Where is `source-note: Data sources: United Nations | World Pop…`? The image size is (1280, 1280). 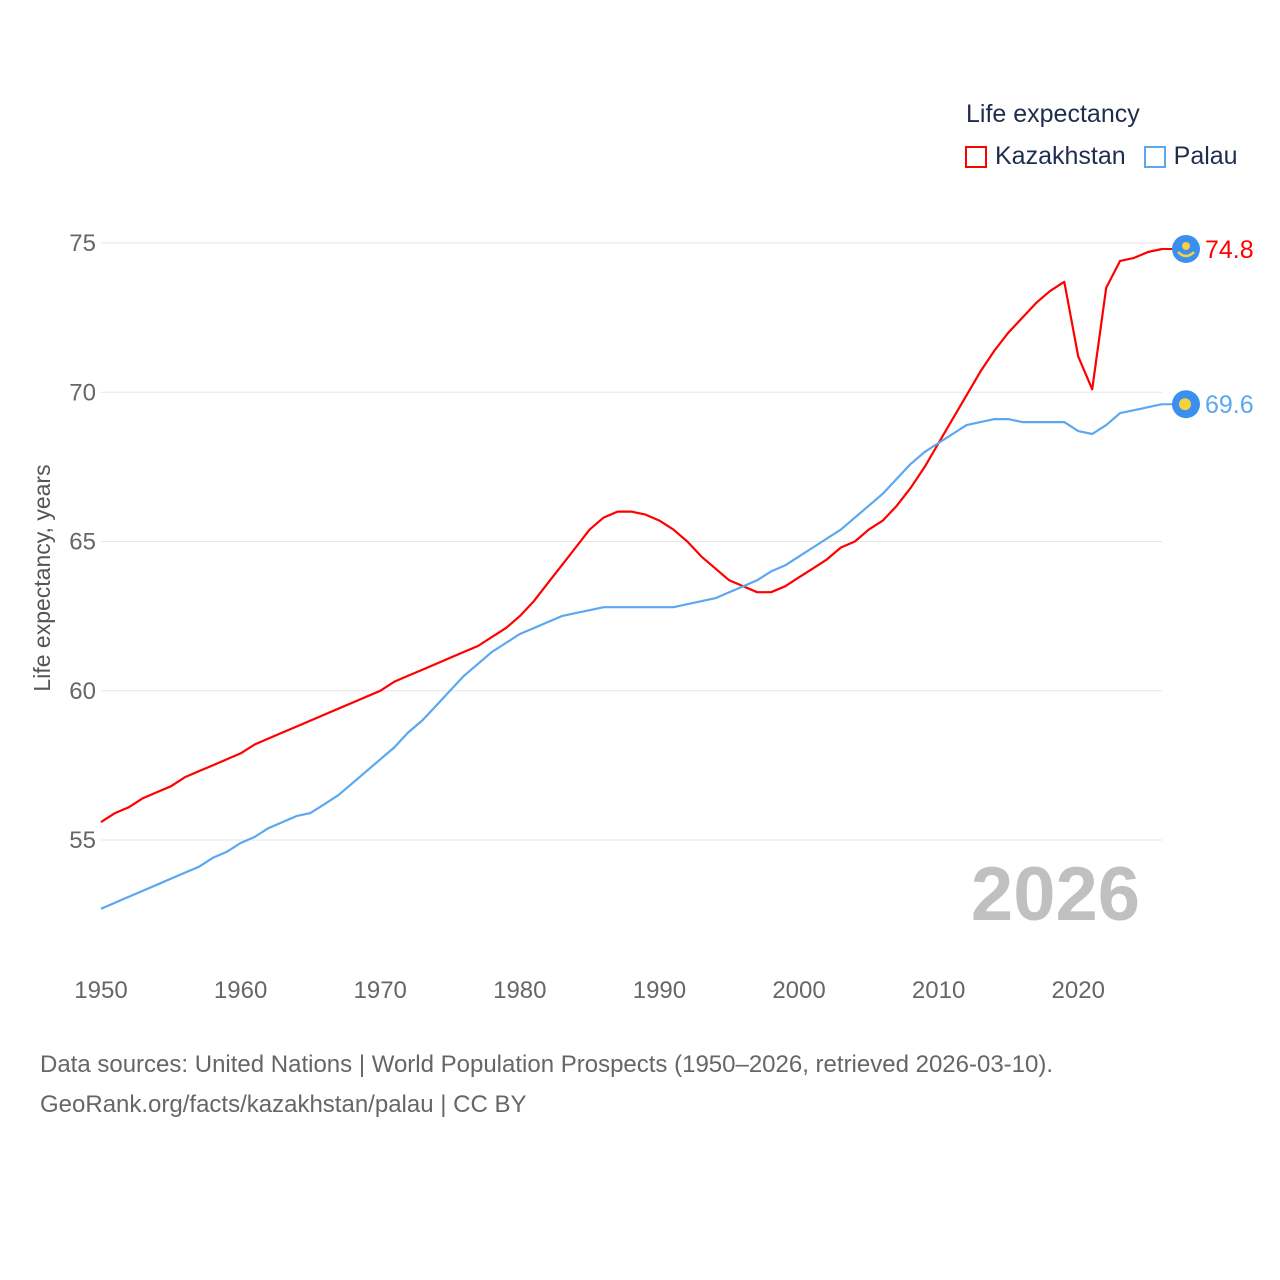 source-note: Data sources: United Nations | World Pop… is located at coordinates (546, 1085).